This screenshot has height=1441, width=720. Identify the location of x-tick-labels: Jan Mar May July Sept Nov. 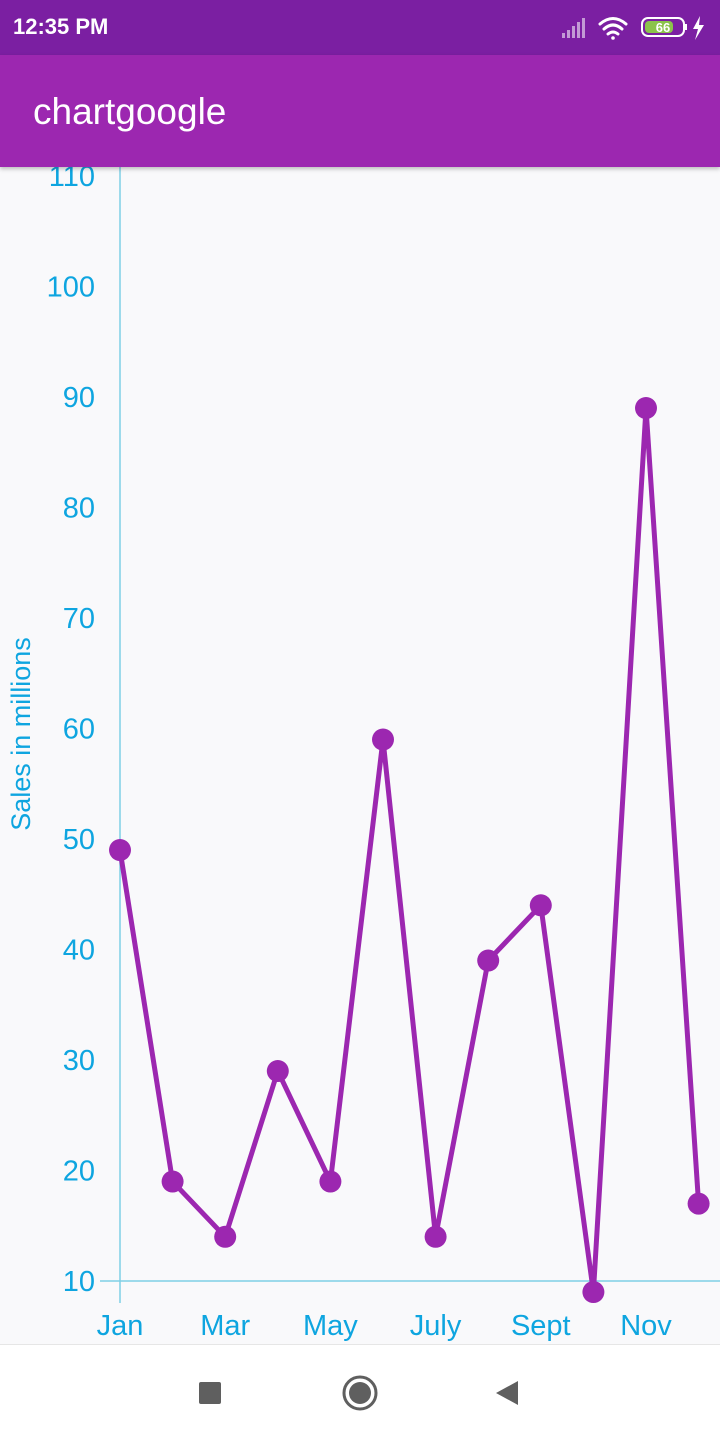
(385, 1326).